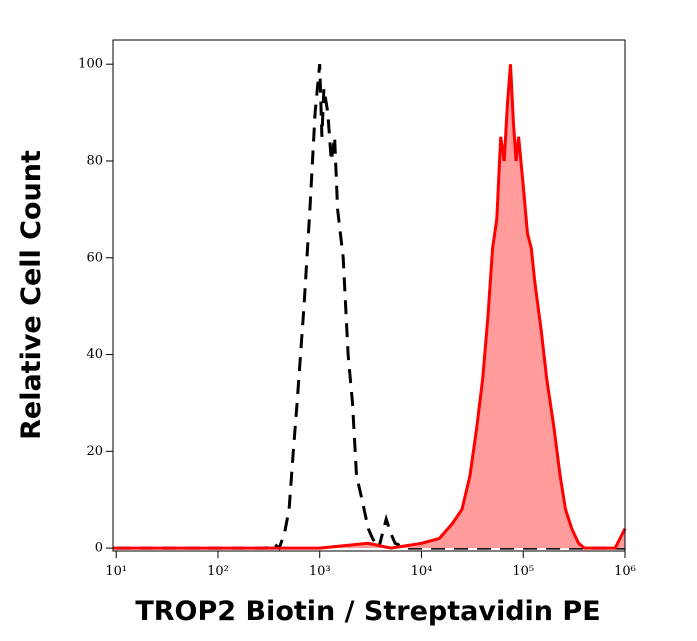 This screenshot has width=697, height=641. I want to click on y-tick-label: 0, so click(99, 548).